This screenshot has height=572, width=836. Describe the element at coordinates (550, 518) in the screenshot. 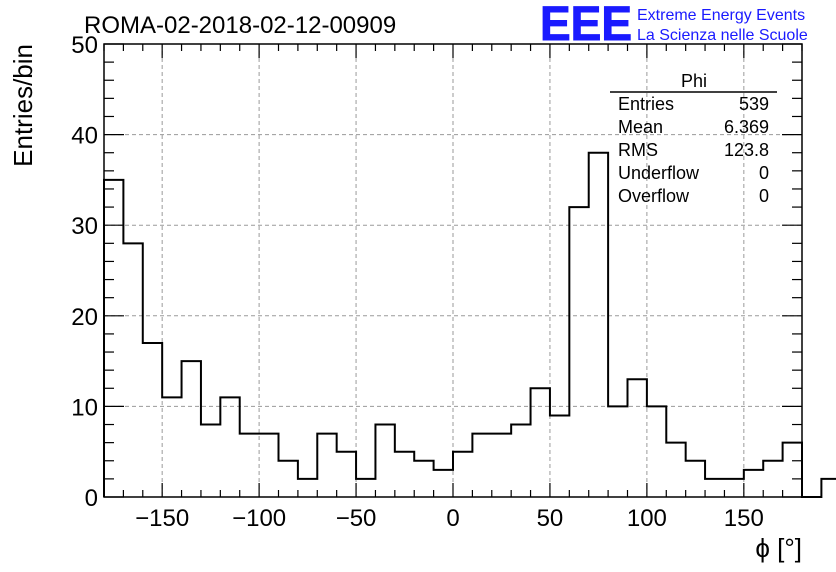

I see `x-tick-label: 50` at that location.